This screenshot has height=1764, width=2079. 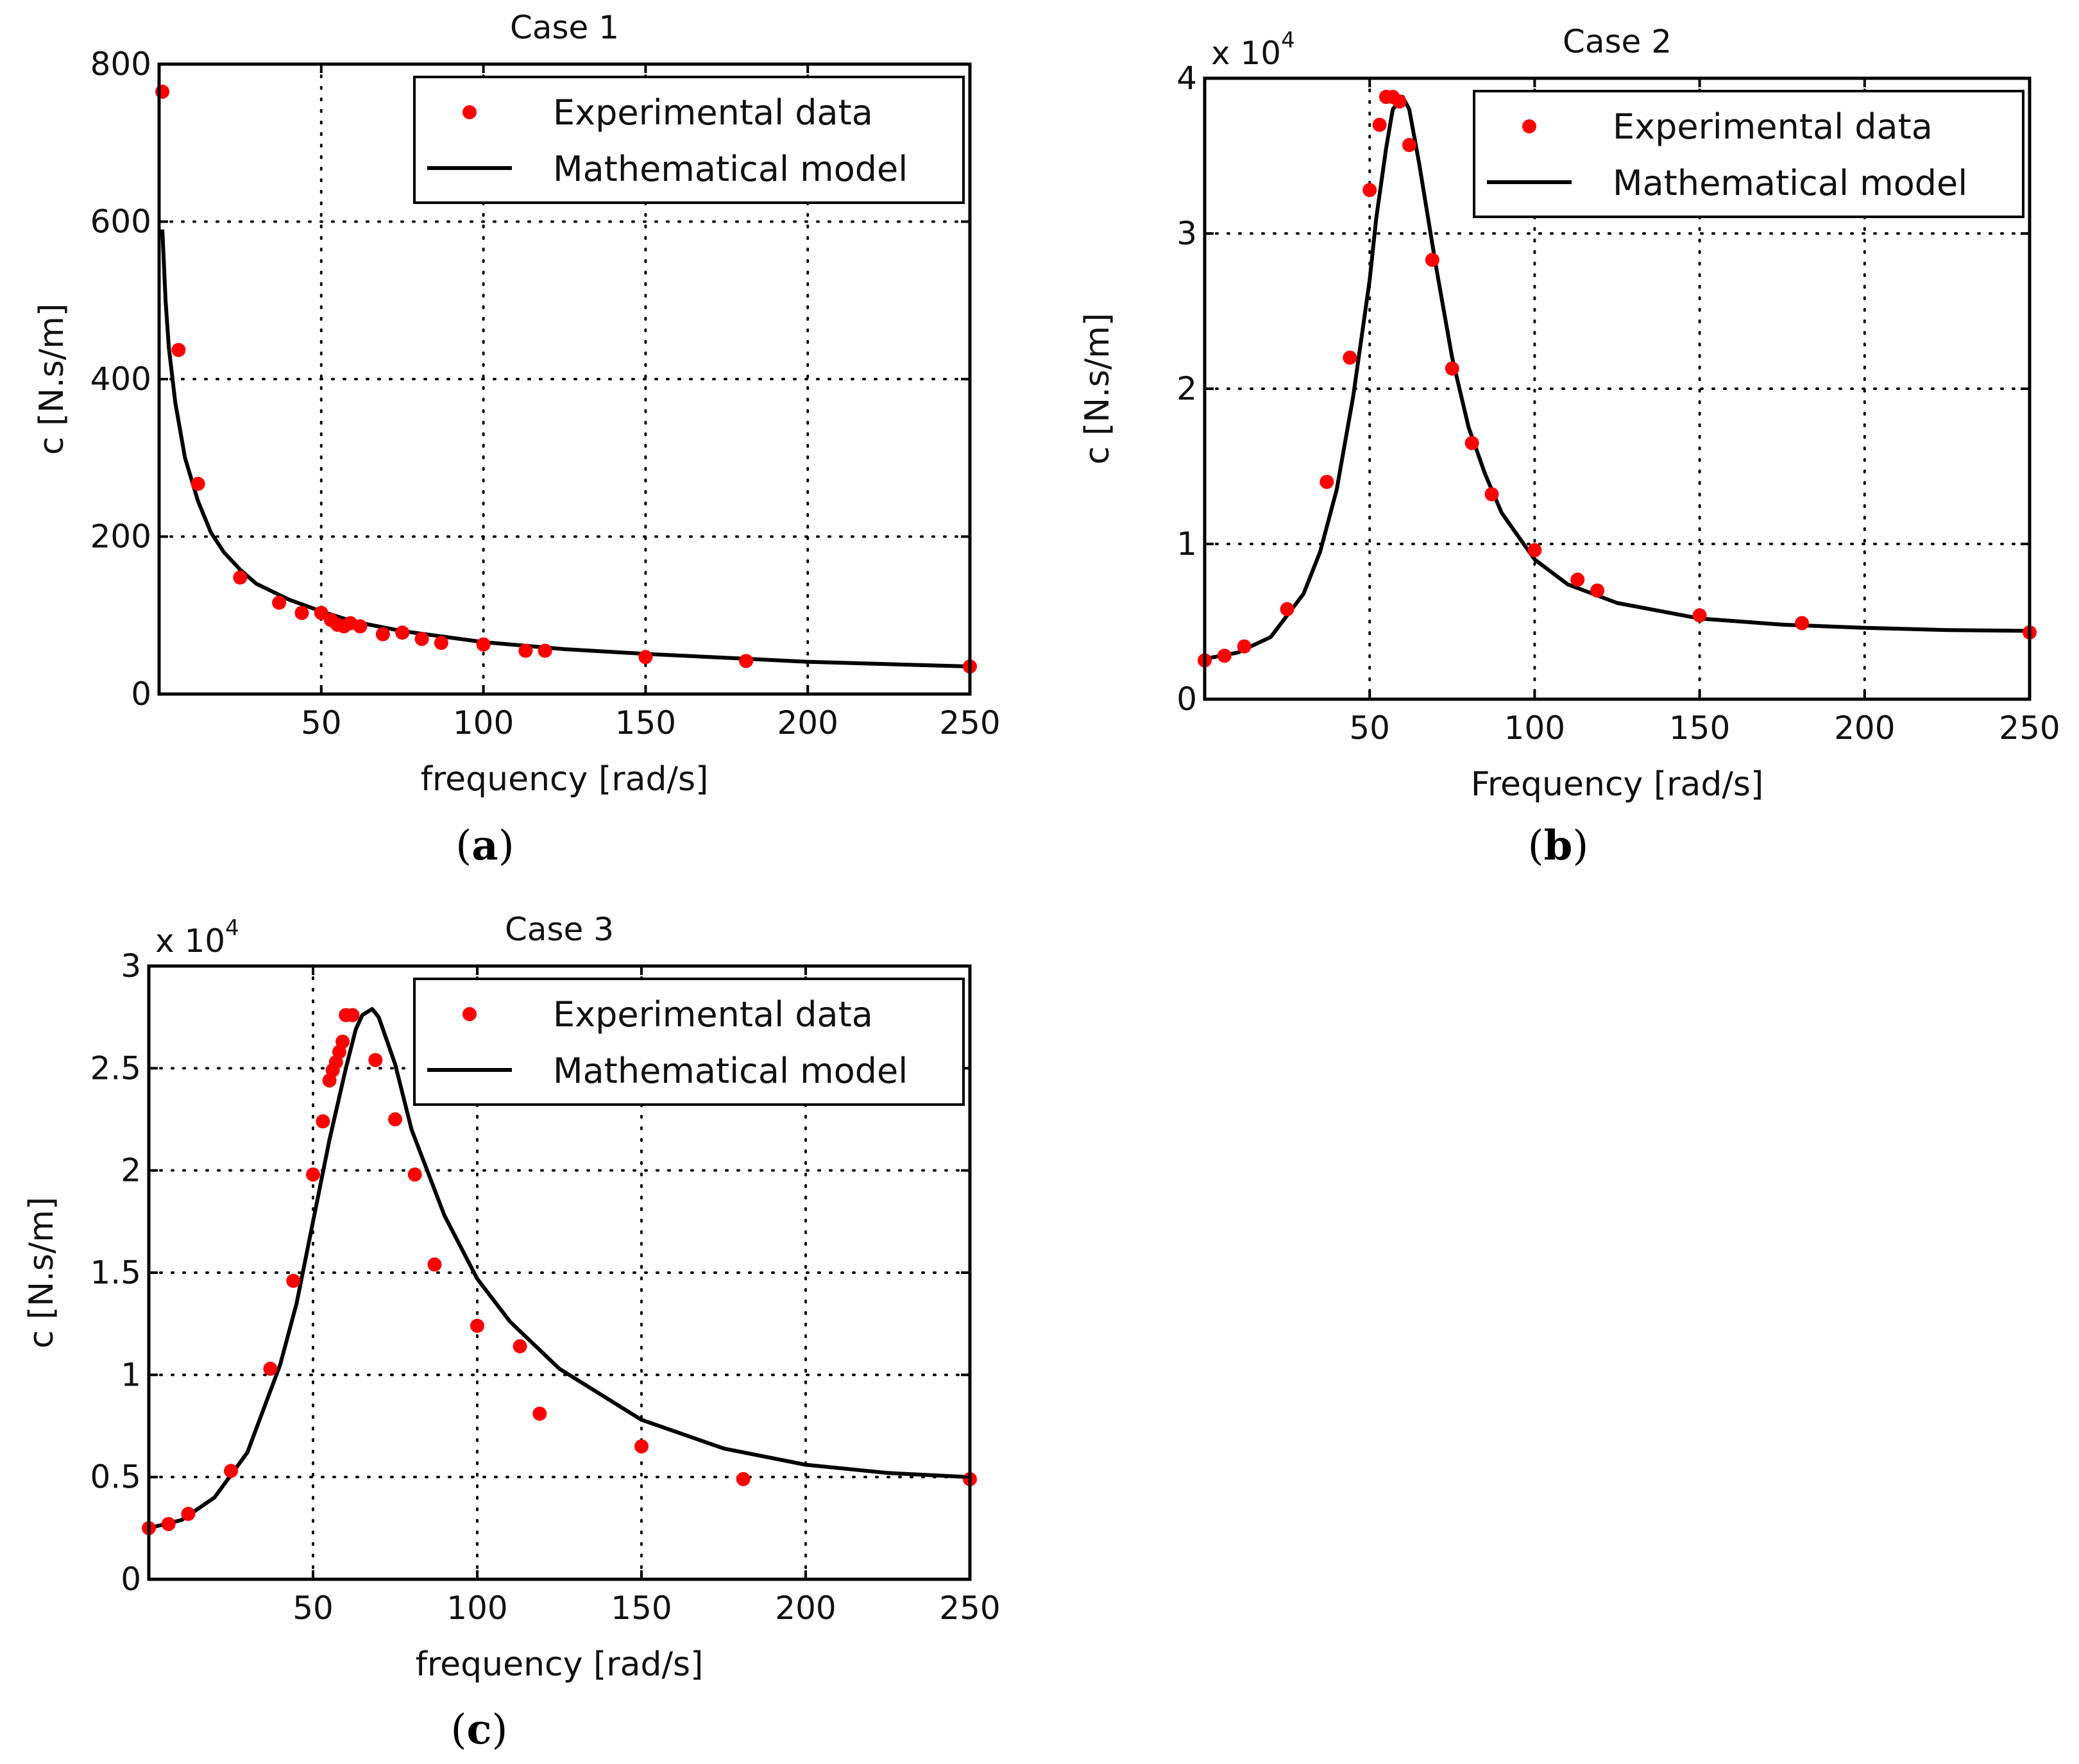 What do you see at coordinates (120, 536) in the screenshot?
I see `y-tick-label: 200` at bounding box center [120, 536].